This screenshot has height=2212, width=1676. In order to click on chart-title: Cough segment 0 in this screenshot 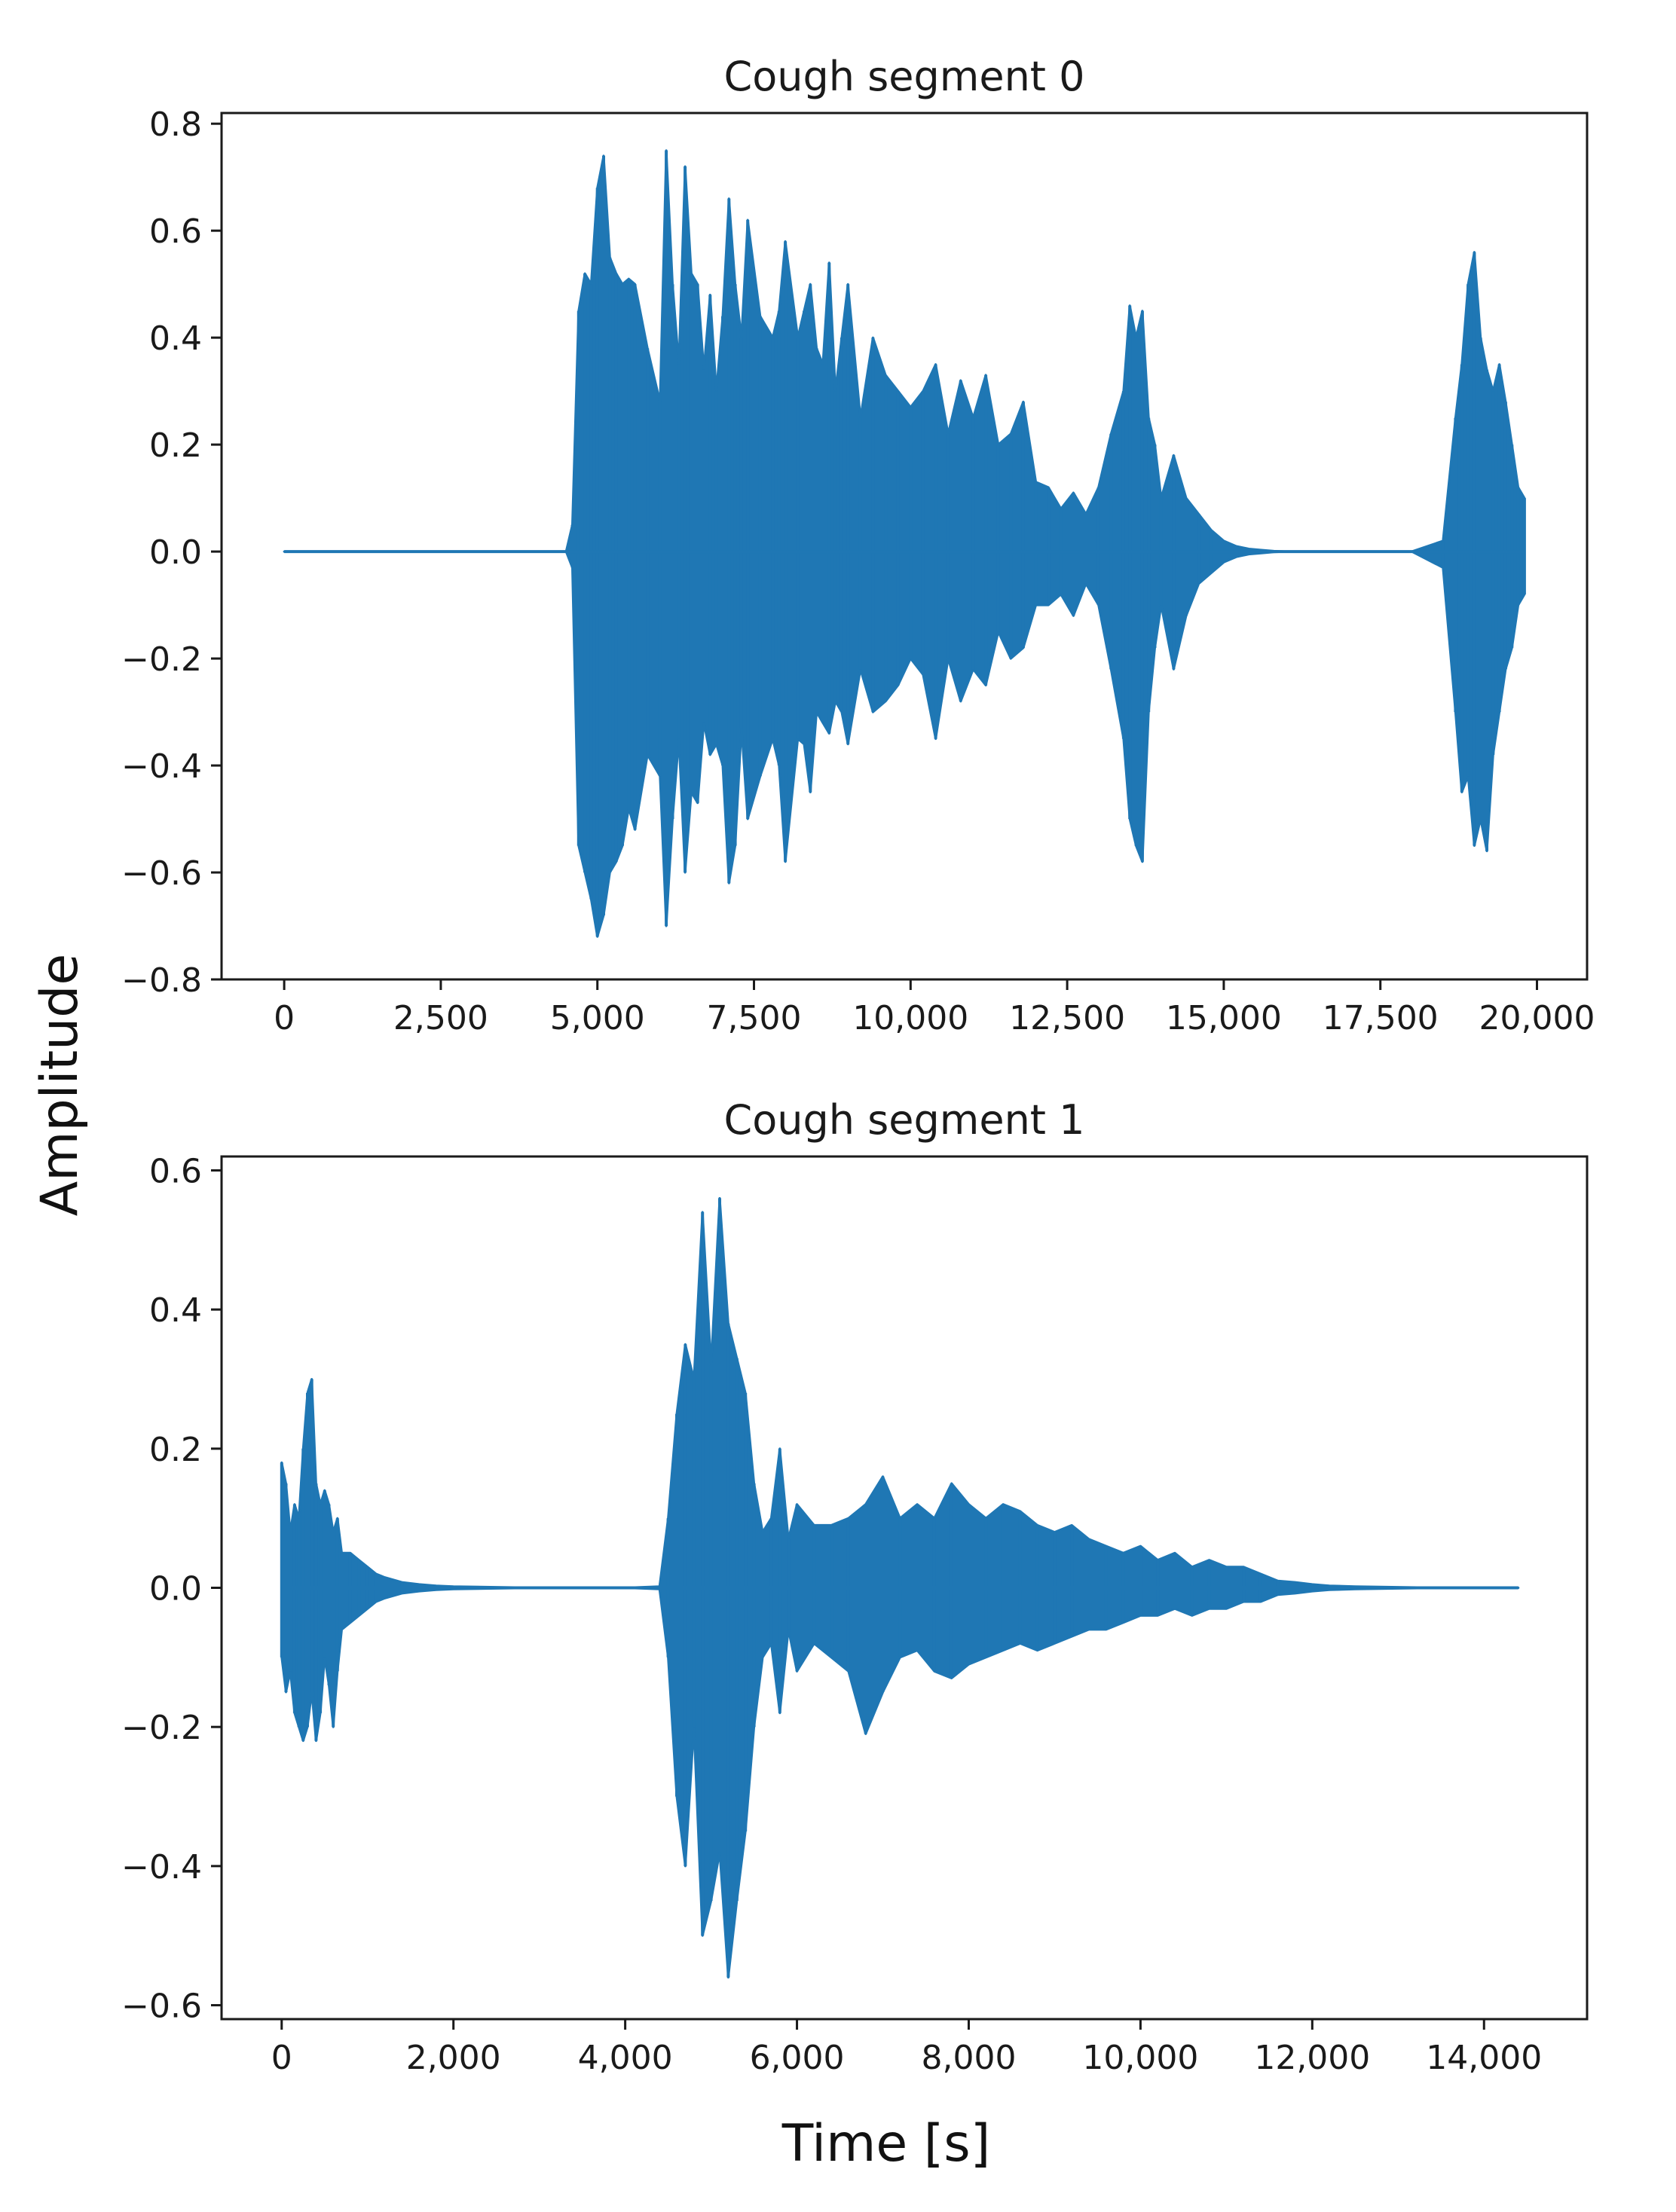, I will do `click(903, 76)`.